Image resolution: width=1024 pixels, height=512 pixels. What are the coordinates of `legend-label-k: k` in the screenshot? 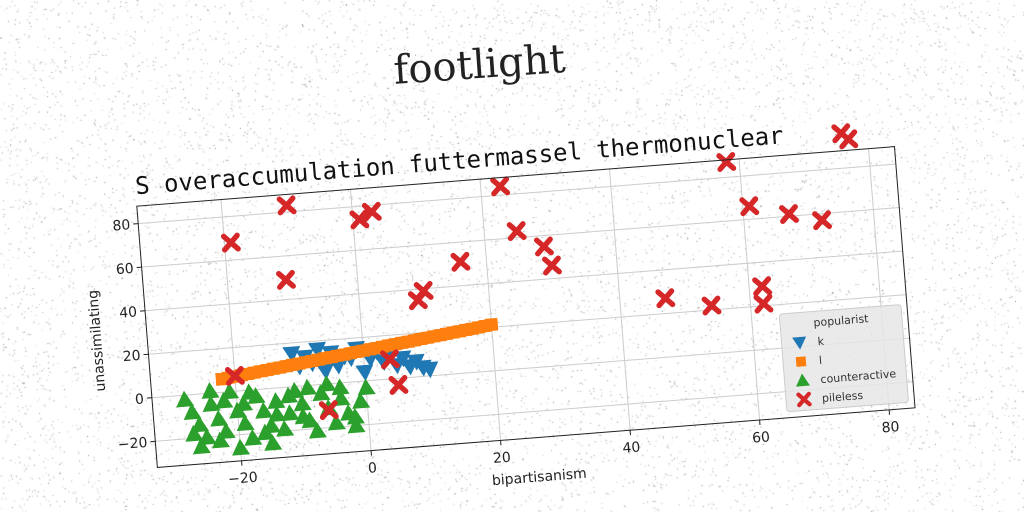 It's located at (821, 342).